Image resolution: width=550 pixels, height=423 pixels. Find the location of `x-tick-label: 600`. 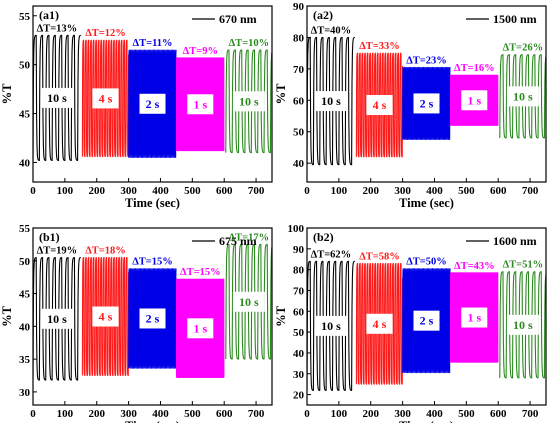

x-tick-label: 600 is located at coordinates (224, 414).